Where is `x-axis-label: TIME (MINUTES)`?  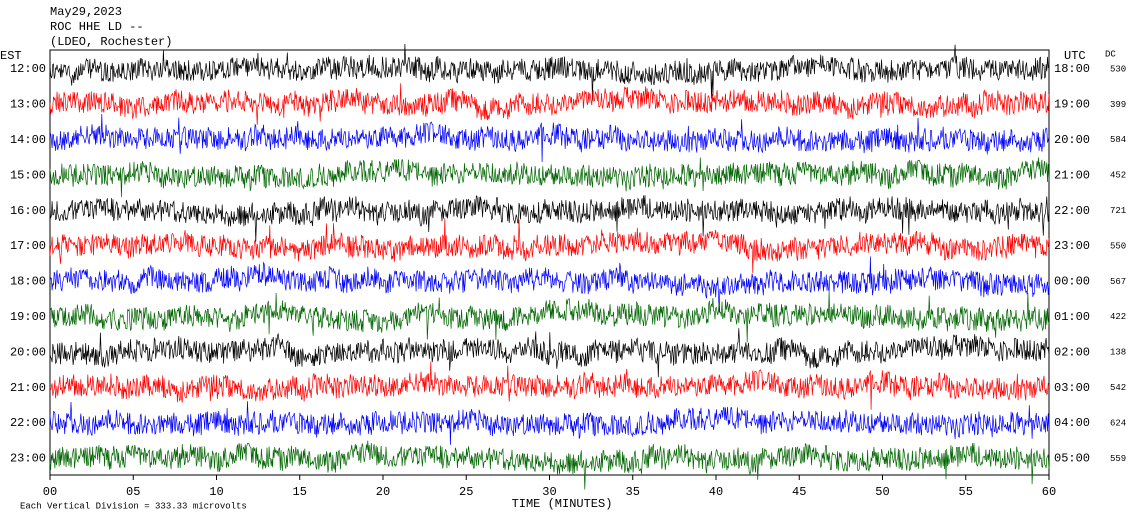 x-axis-label: TIME (MINUTES) is located at coordinates (562, 504).